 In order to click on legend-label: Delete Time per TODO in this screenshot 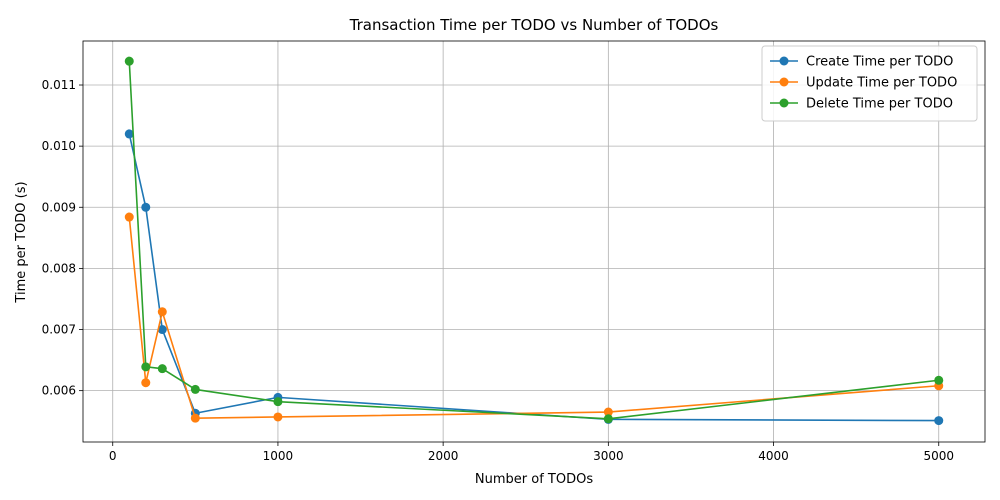, I will do `click(879, 104)`.